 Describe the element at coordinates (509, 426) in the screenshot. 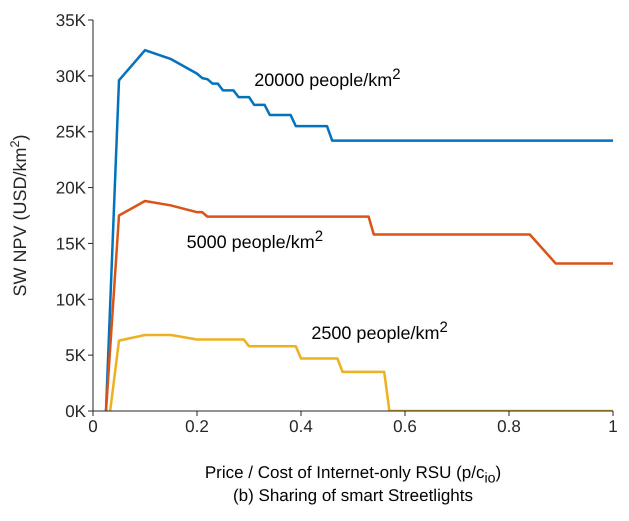

I see `x-tick-label: 0.8` at that location.